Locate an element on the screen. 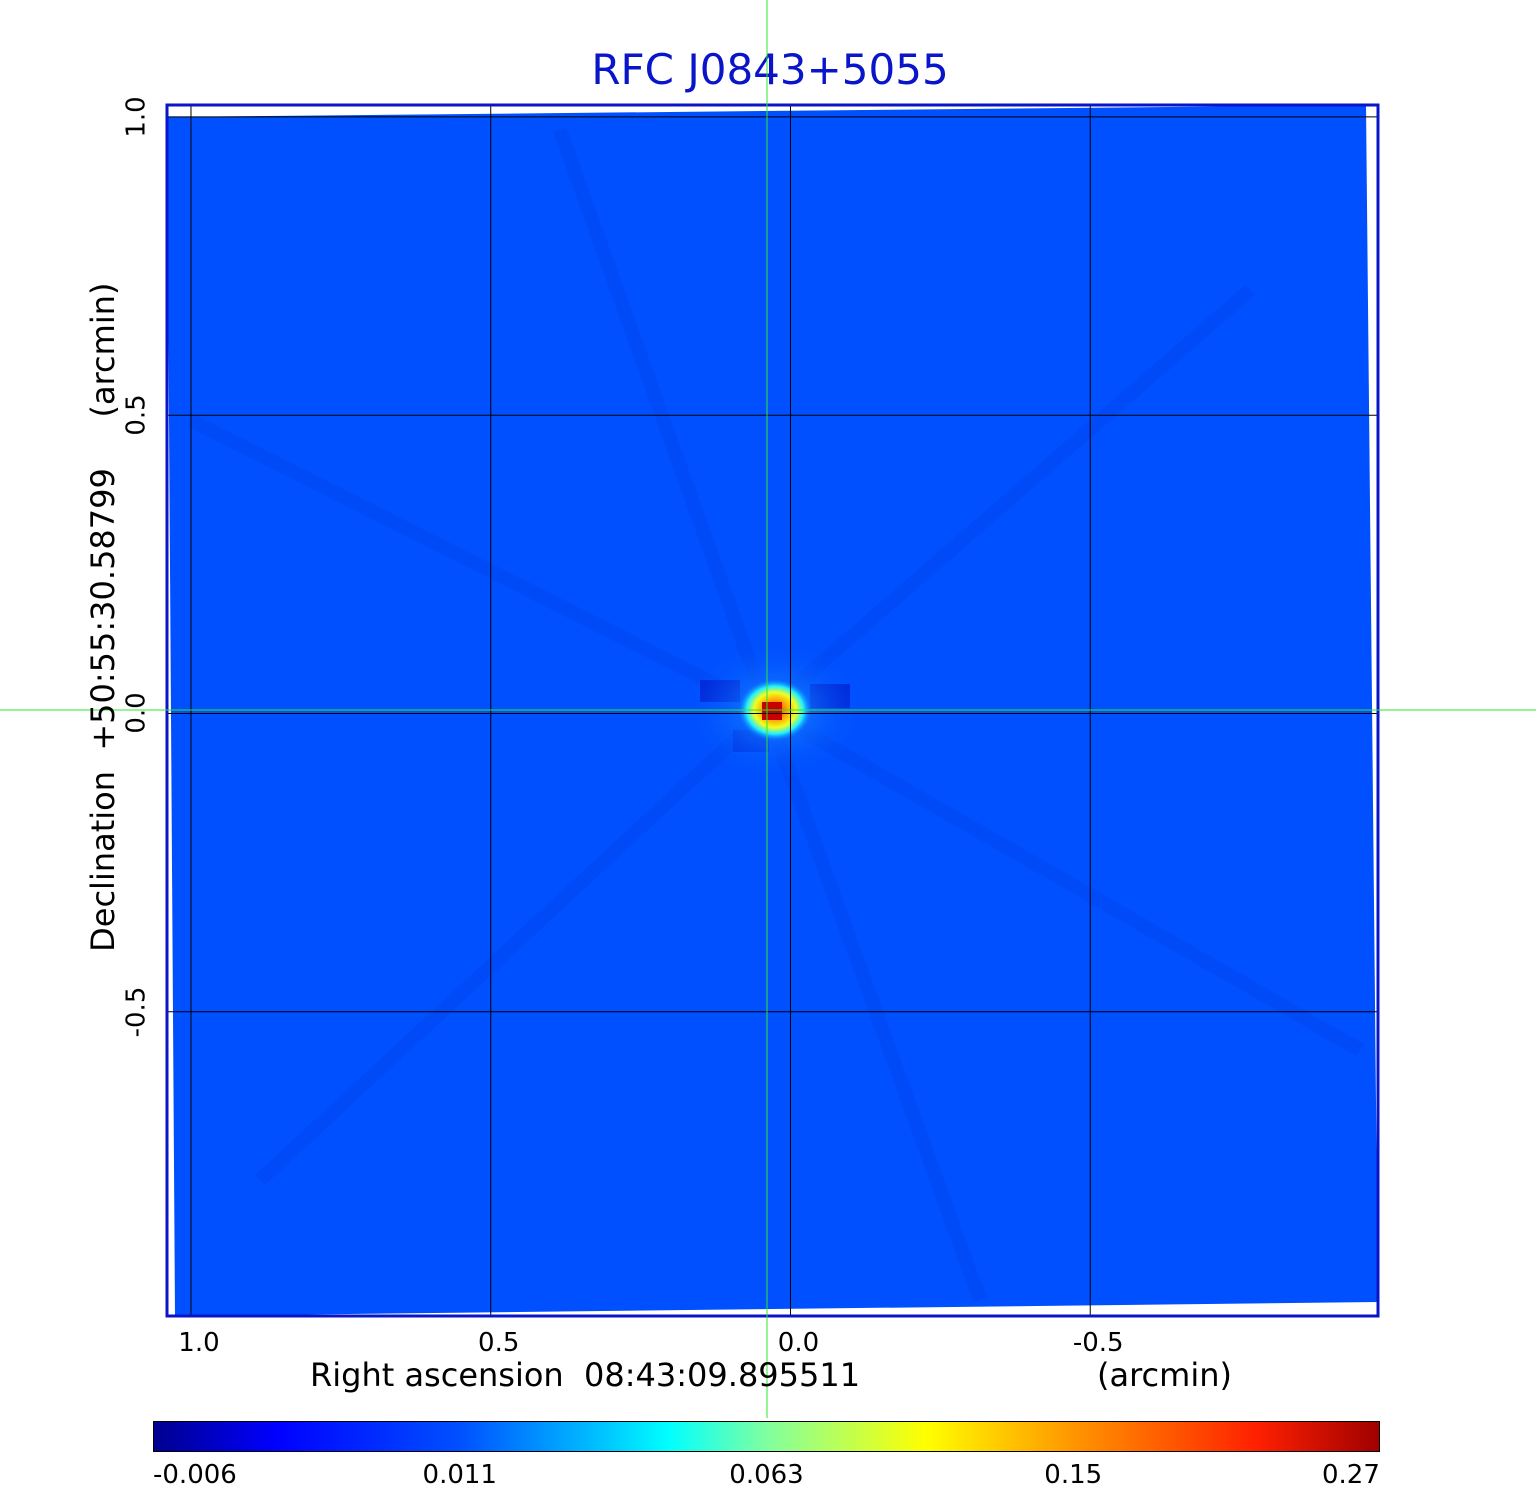 This screenshot has width=1536, height=1511. colorbar is located at coordinates (766, 1436).